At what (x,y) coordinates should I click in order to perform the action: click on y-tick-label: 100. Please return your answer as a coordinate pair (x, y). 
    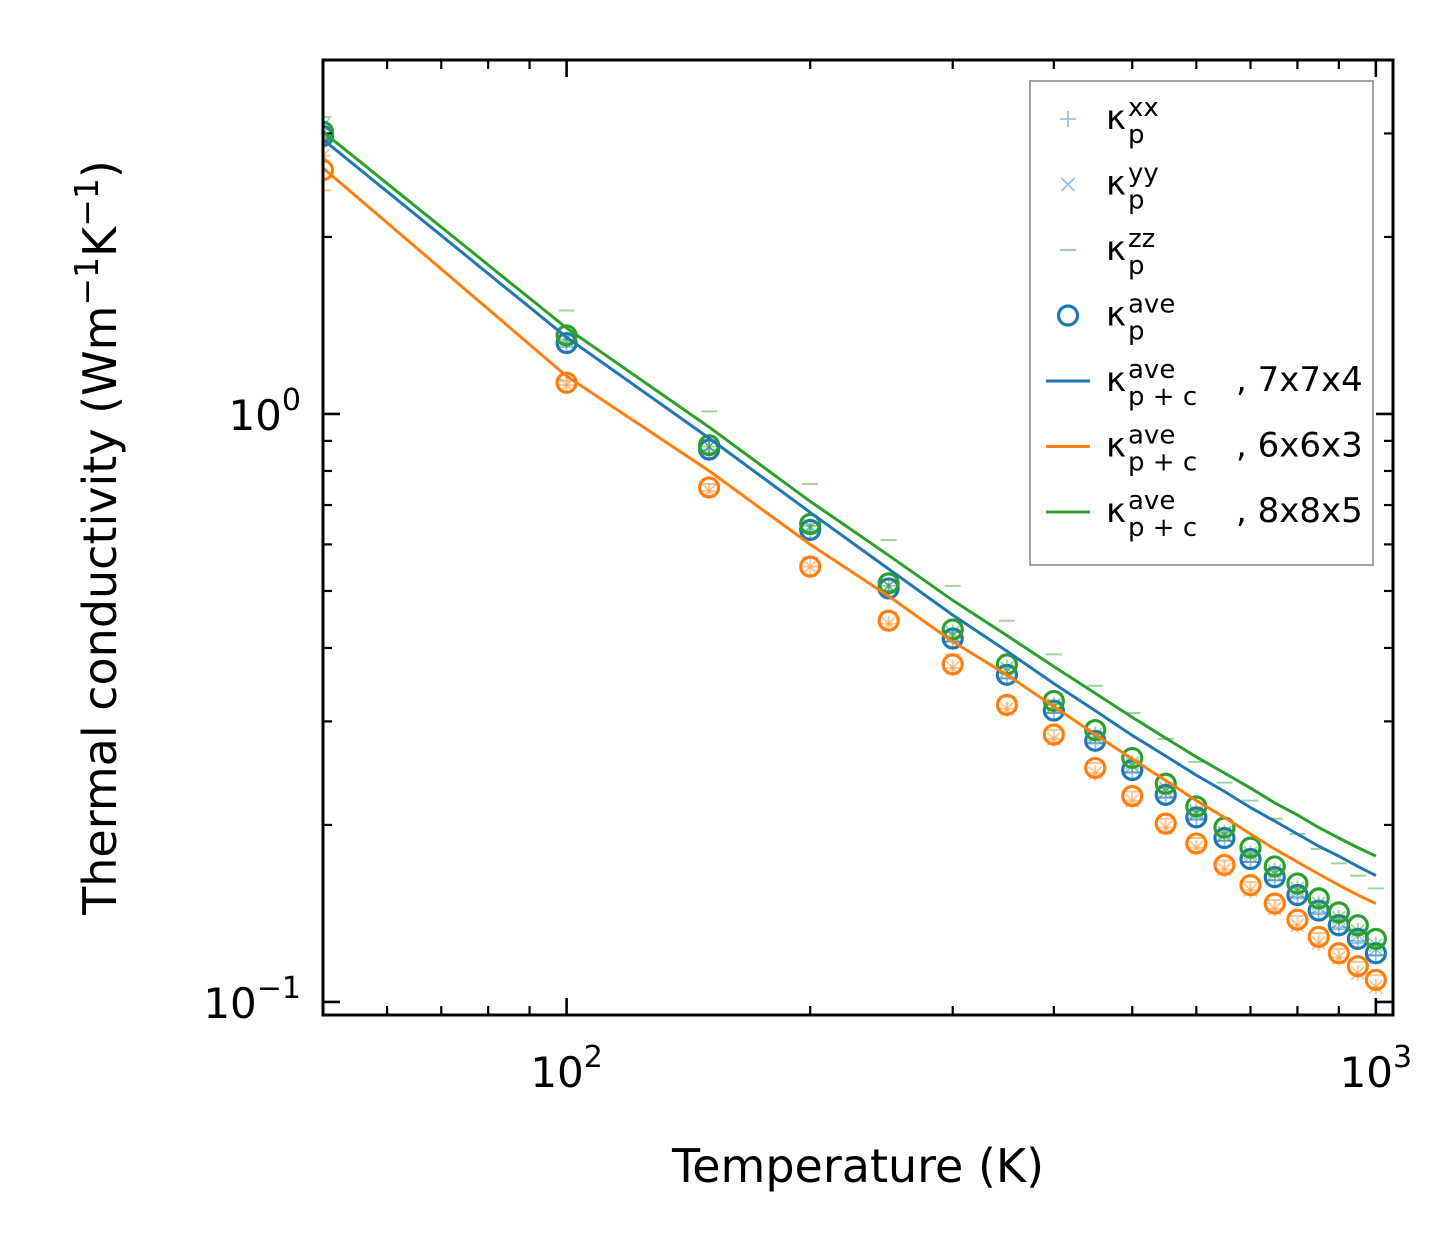
    Looking at the image, I should click on (264, 411).